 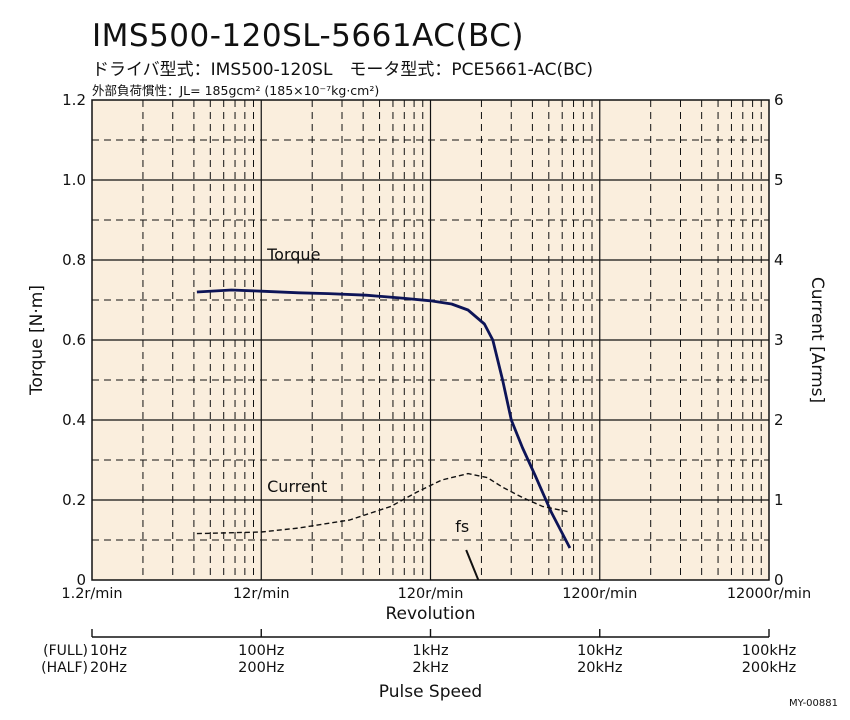 I want to click on pulse-speed-half-label: 20kHz, so click(x=599, y=668).